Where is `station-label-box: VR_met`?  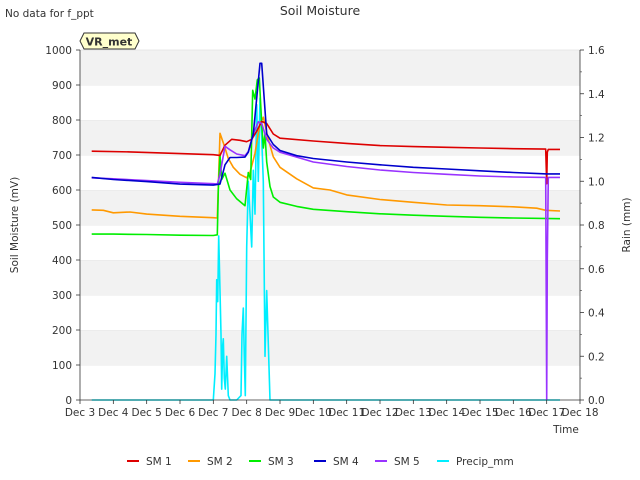 station-label-box: VR_met is located at coordinates (109, 41).